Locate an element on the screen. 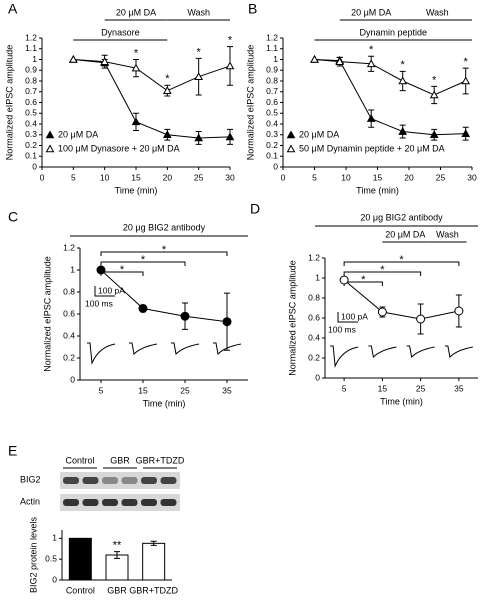 The height and width of the screenshot is (601, 480). comparison-label: * is located at coordinates (363, 280).